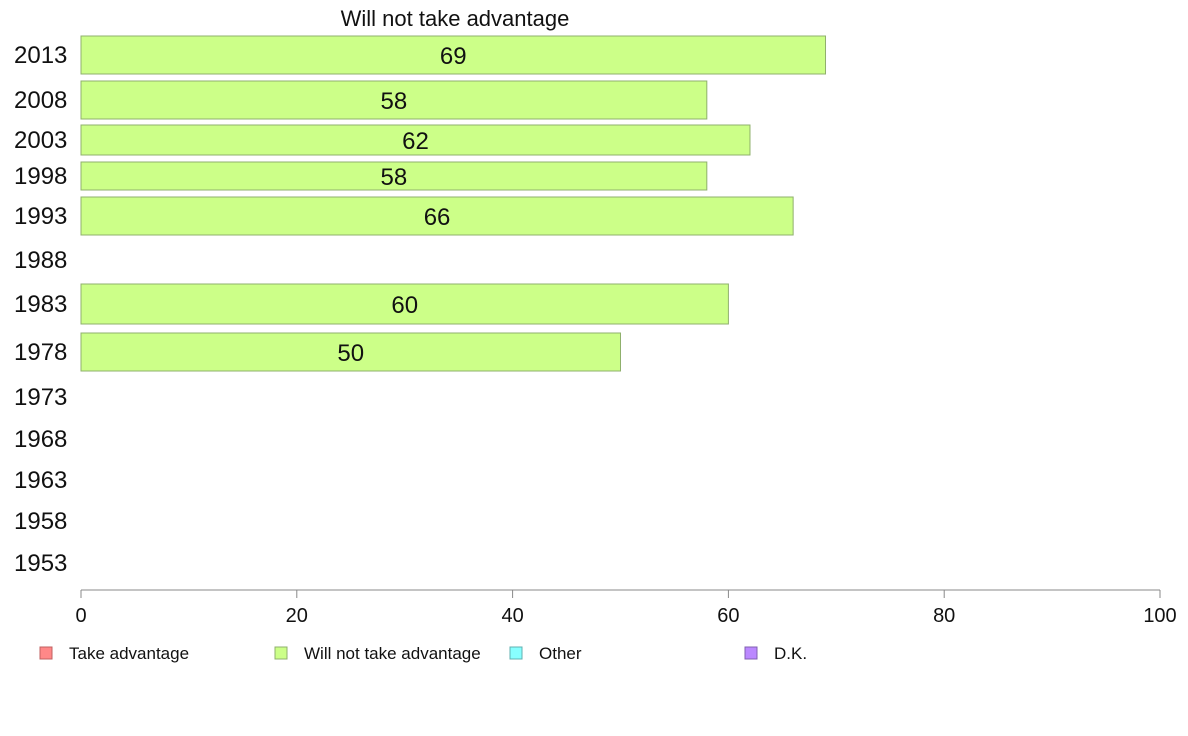  Describe the element at coordinates (40, 480) in the screenshot. I see `year-label-1963: 1963` at that location.